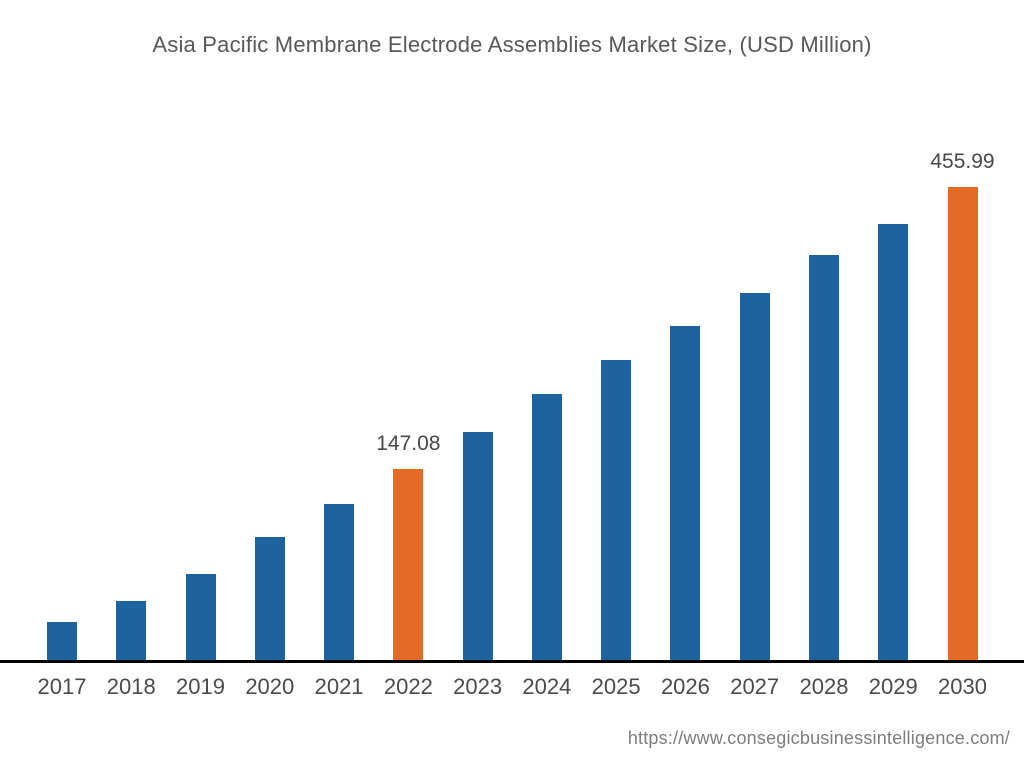 Image resolution: width=1024 pixels, height=768 pixels. I want to click on value-label-2030: 455.99, so click(962, 161).